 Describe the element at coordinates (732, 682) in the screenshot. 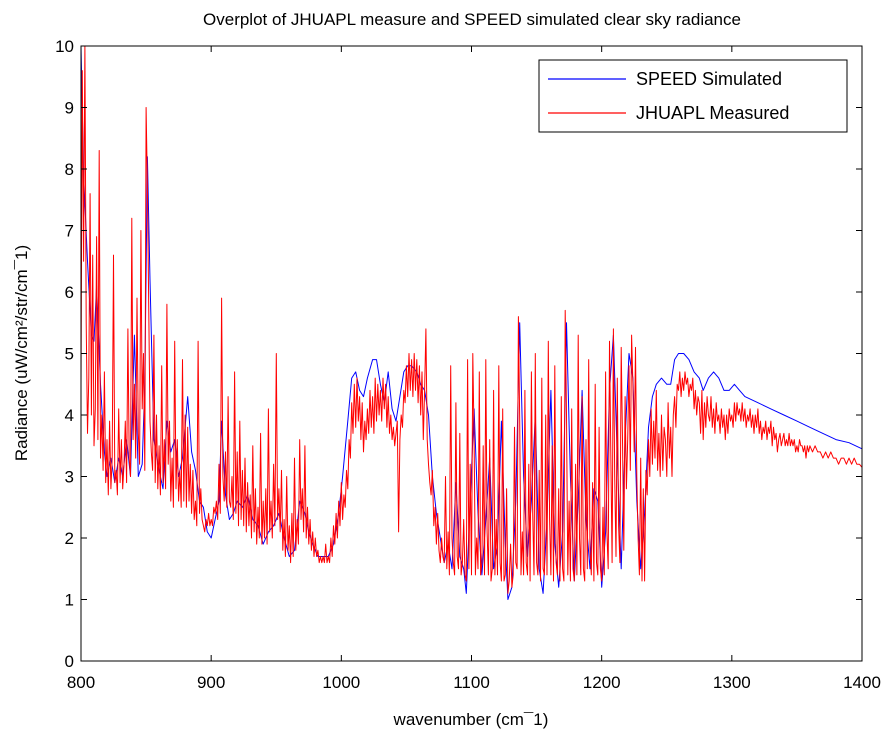

I see `x-tick-label: 1300` at that location.